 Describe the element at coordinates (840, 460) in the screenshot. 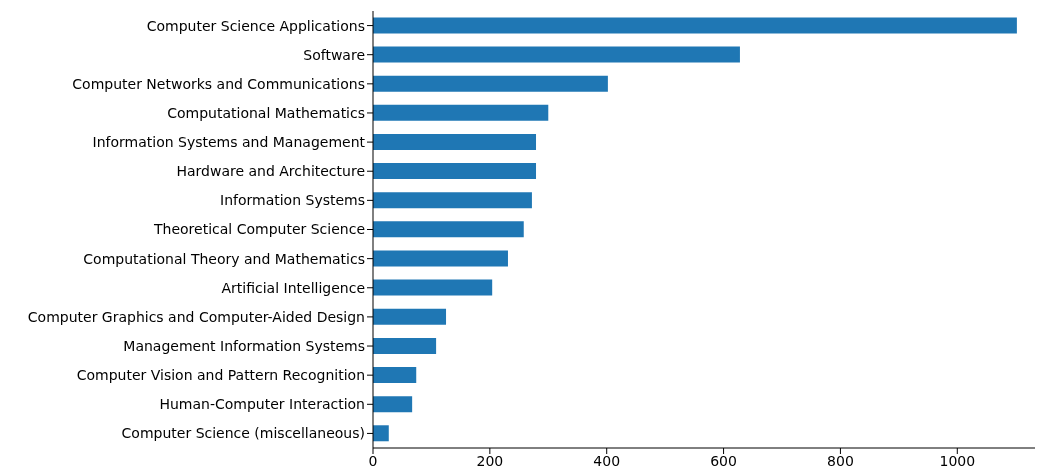

I see `x-tick-label: 800` at that location.